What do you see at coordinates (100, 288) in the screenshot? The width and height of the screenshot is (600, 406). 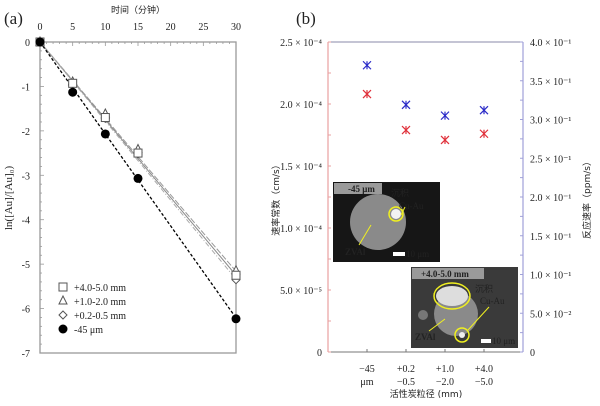 I see `legend-label: +4.0-5.0 mm` at bounding box center [100, 288].